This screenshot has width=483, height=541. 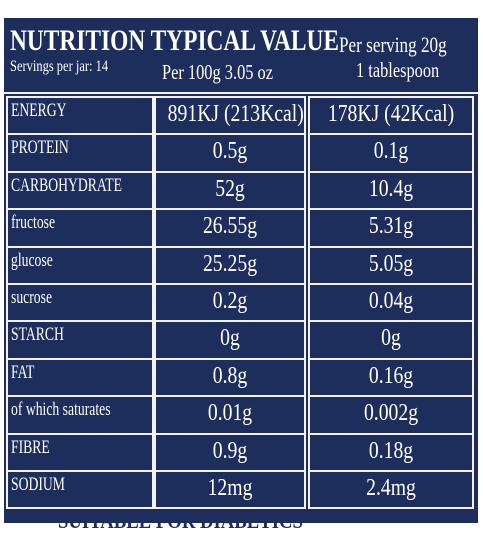 I want to click on divider, so click(x=241, y=93).